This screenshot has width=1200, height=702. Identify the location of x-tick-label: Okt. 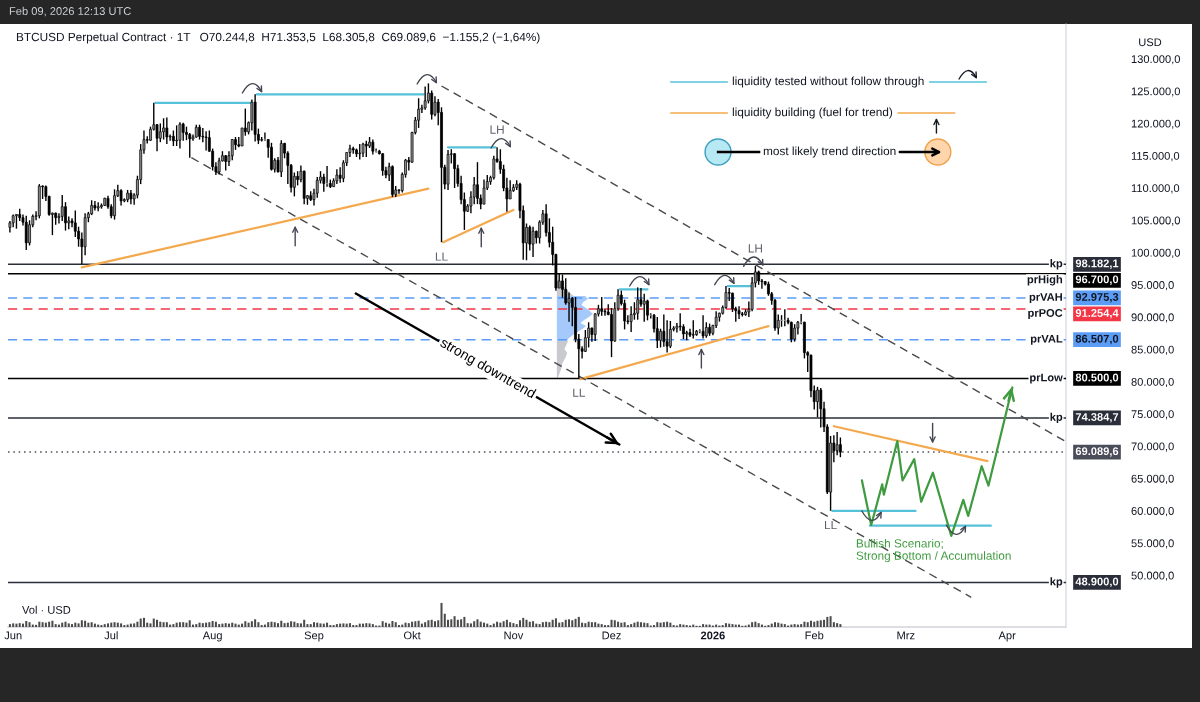
(412, 635).